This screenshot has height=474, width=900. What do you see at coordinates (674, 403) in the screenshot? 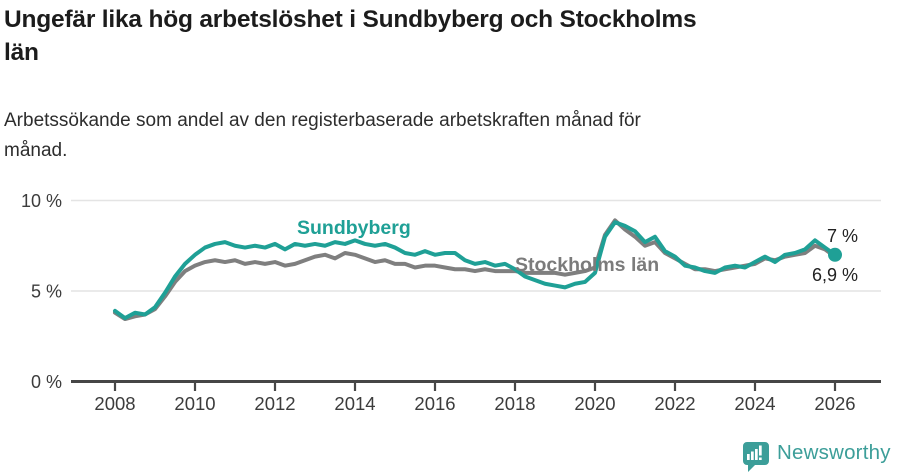
I see `x-tick-label: 2022` at bounding box center [674, 403].